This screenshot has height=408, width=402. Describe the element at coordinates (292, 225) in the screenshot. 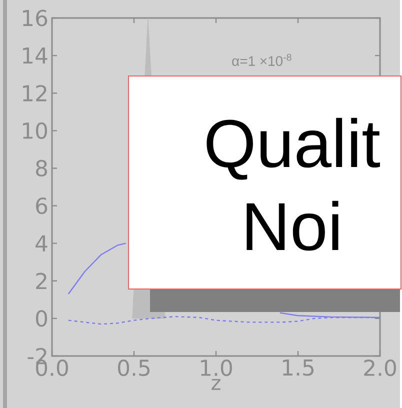

I see `annotation: Noi` at that location.